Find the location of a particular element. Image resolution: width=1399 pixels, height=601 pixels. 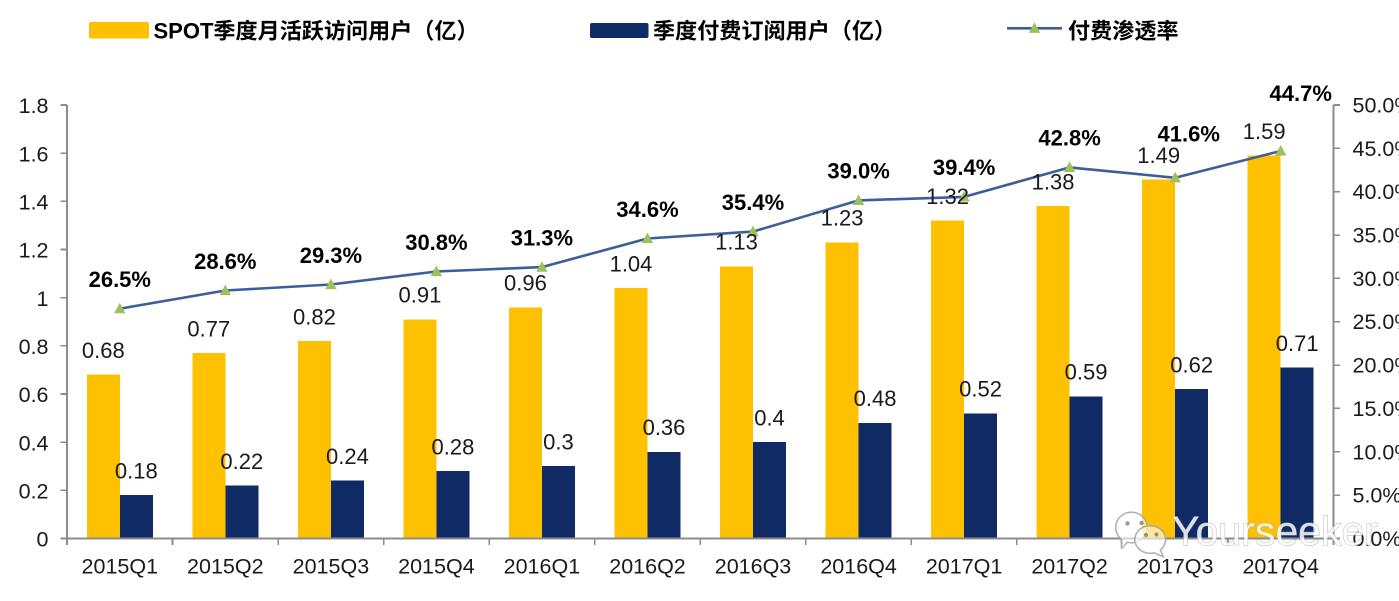

svg-text: 0.24 is located at coordinates (347, 456).